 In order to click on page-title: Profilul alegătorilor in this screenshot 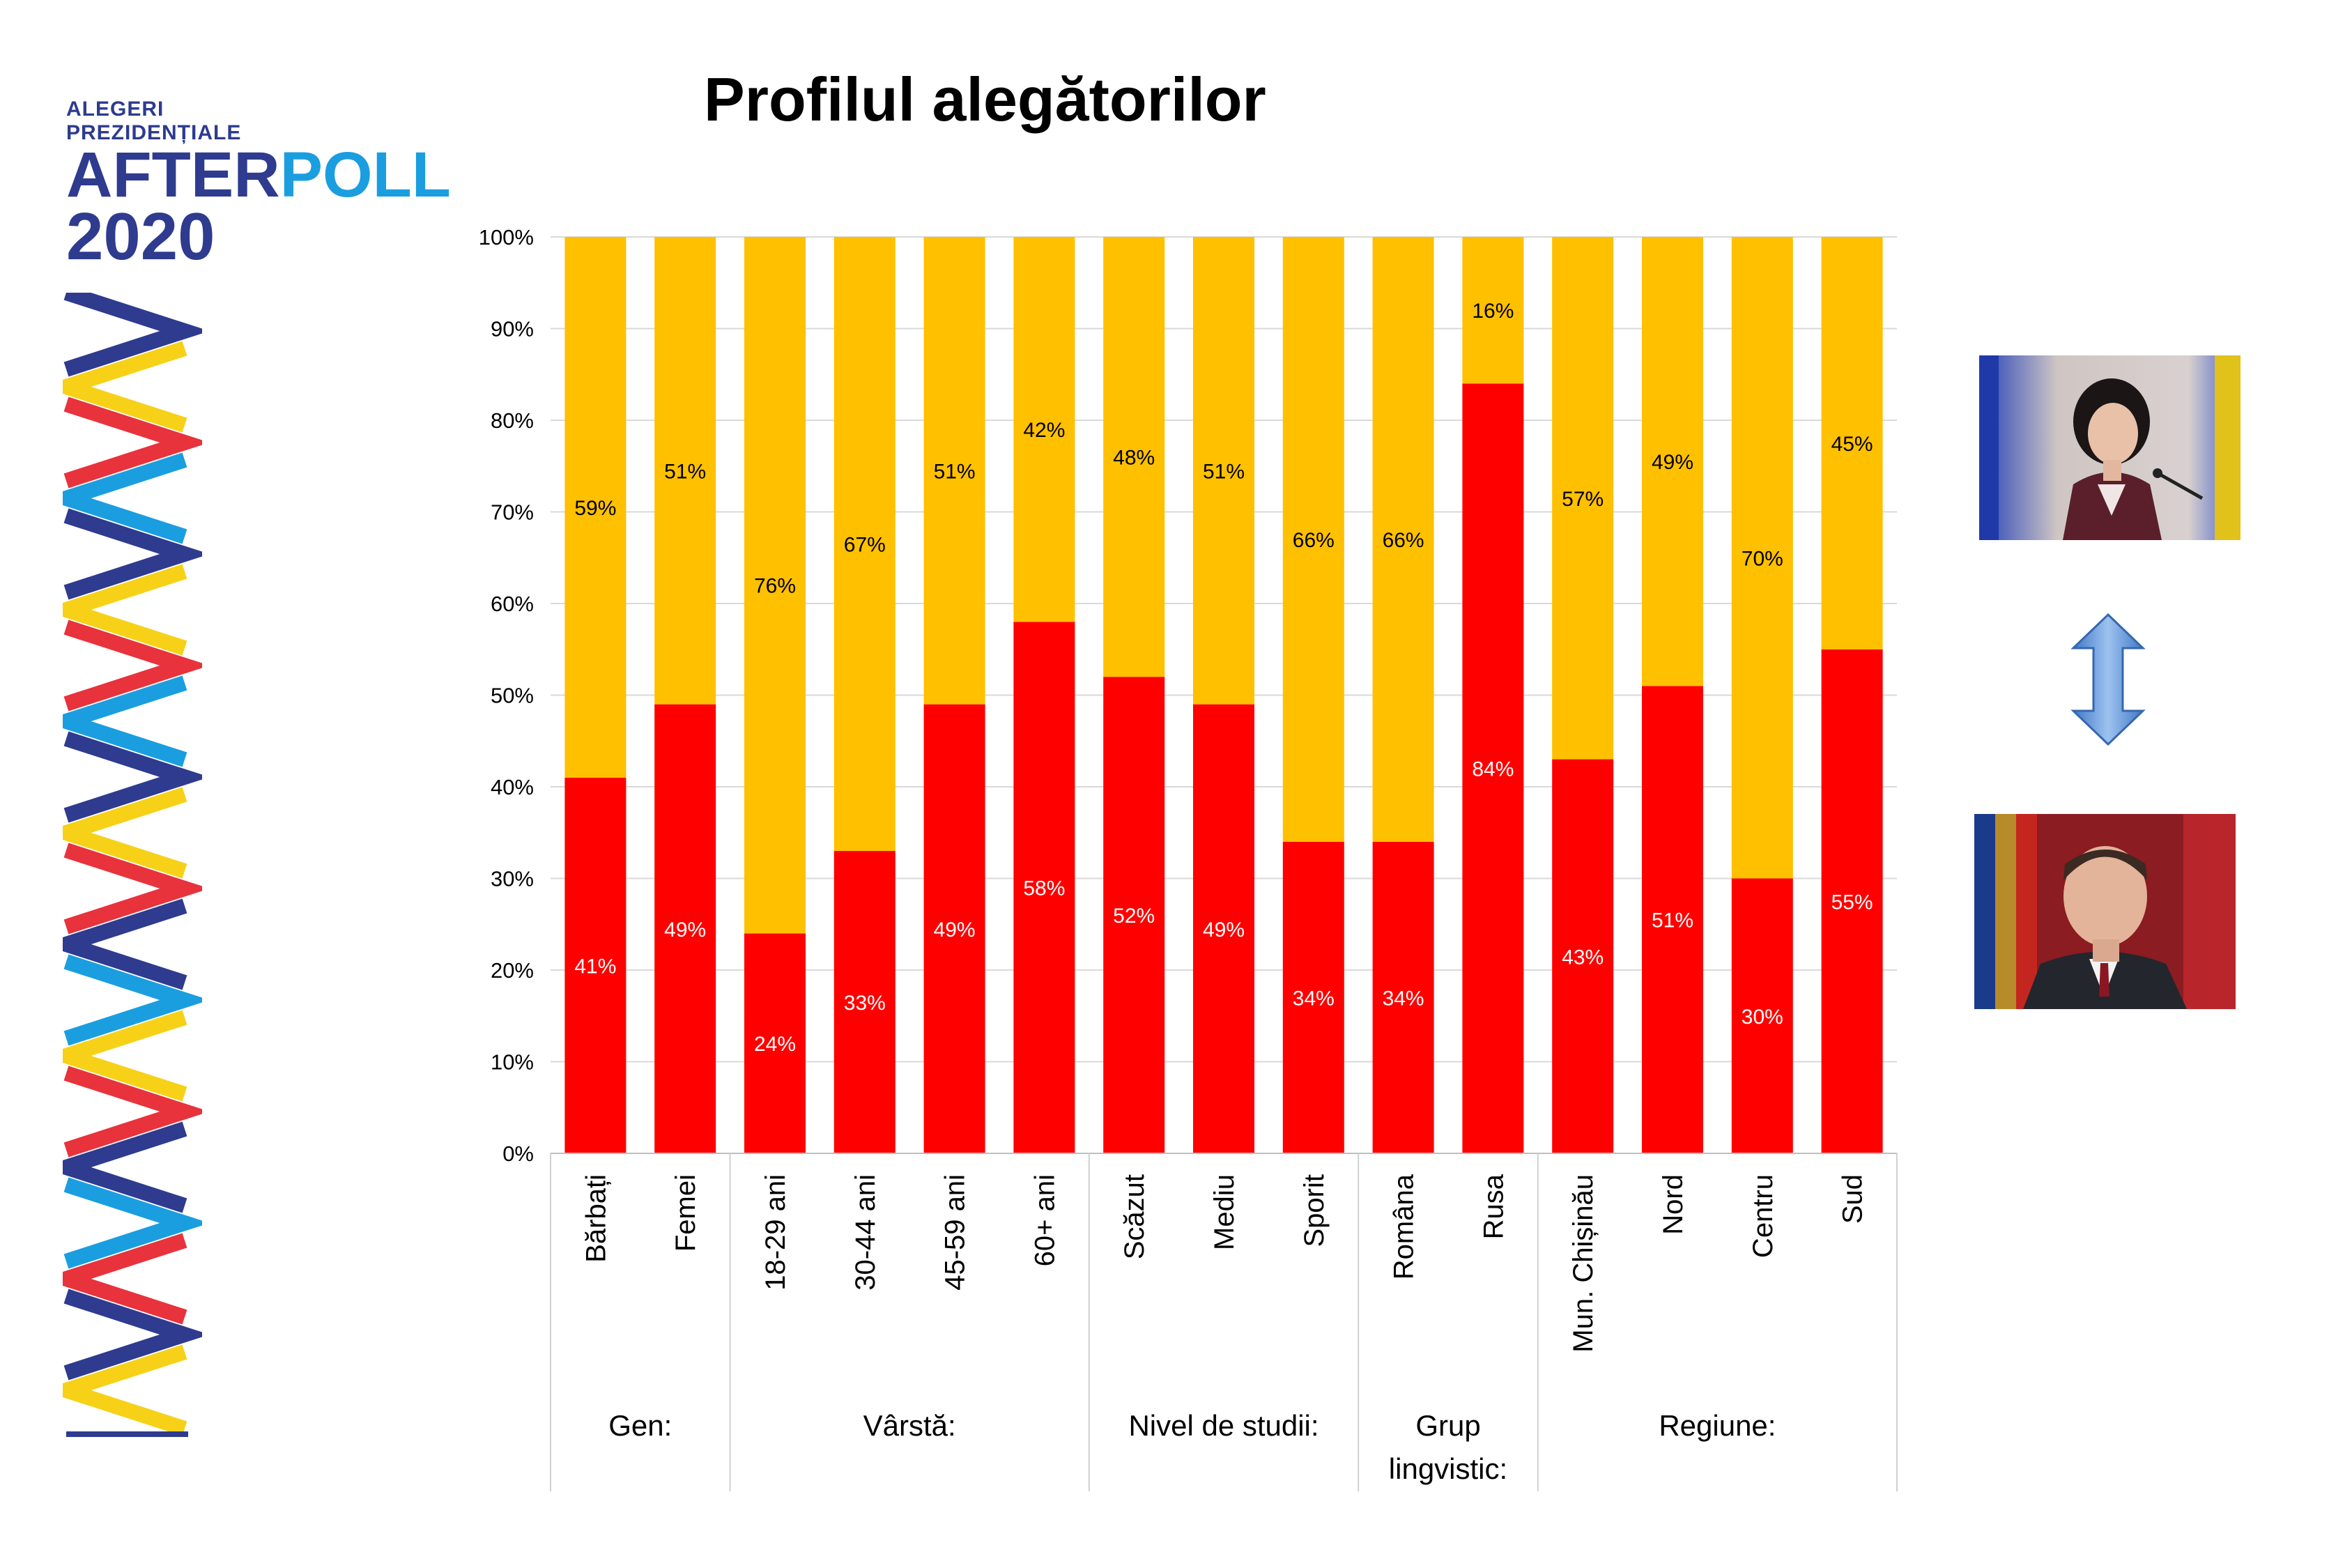, I will do `click(985, 99)`.